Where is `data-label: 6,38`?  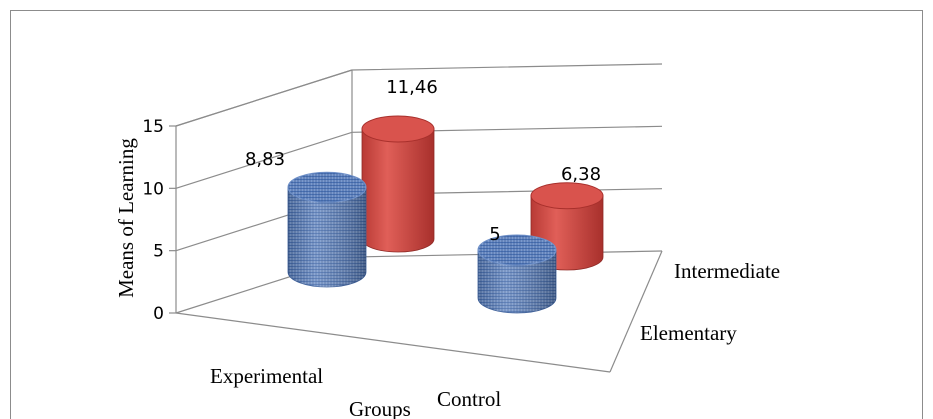 data-label: 6,38 is located at coordinates (581, 174).